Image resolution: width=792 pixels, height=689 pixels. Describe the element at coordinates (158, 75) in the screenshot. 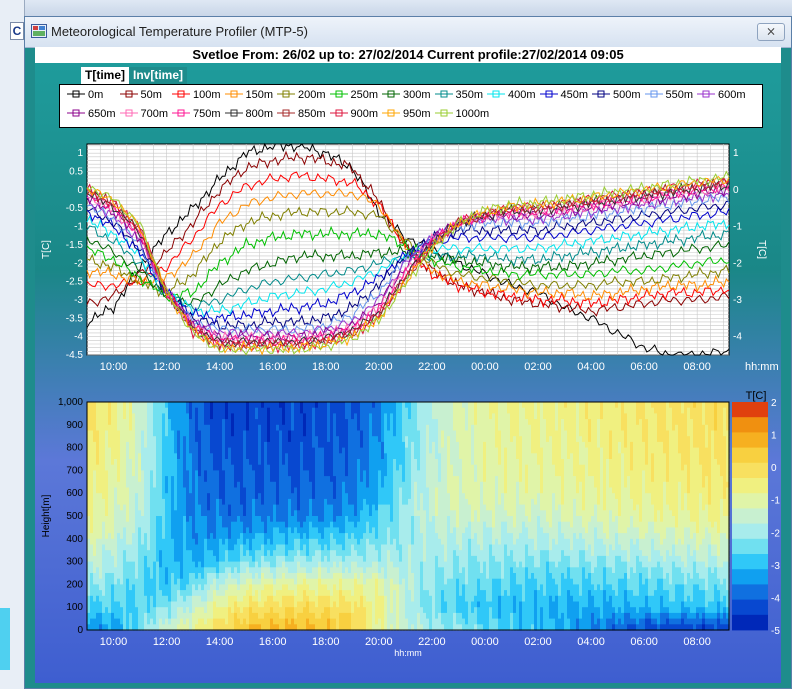

I see `tab-inv-time: Inv[time]` at that location.